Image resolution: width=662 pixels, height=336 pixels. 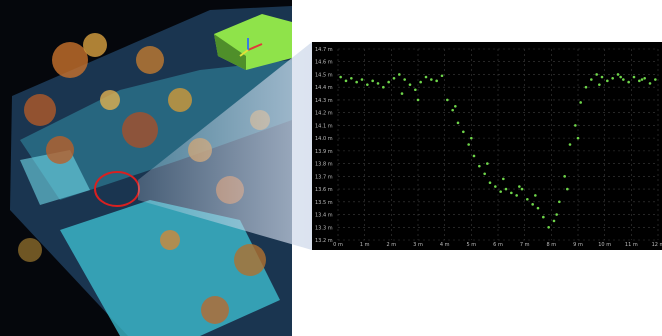 What do you see at coordinates (365, 245) in the screenshot?
I see `x-tick-label: 1 m` at bounding box center [365, 245].